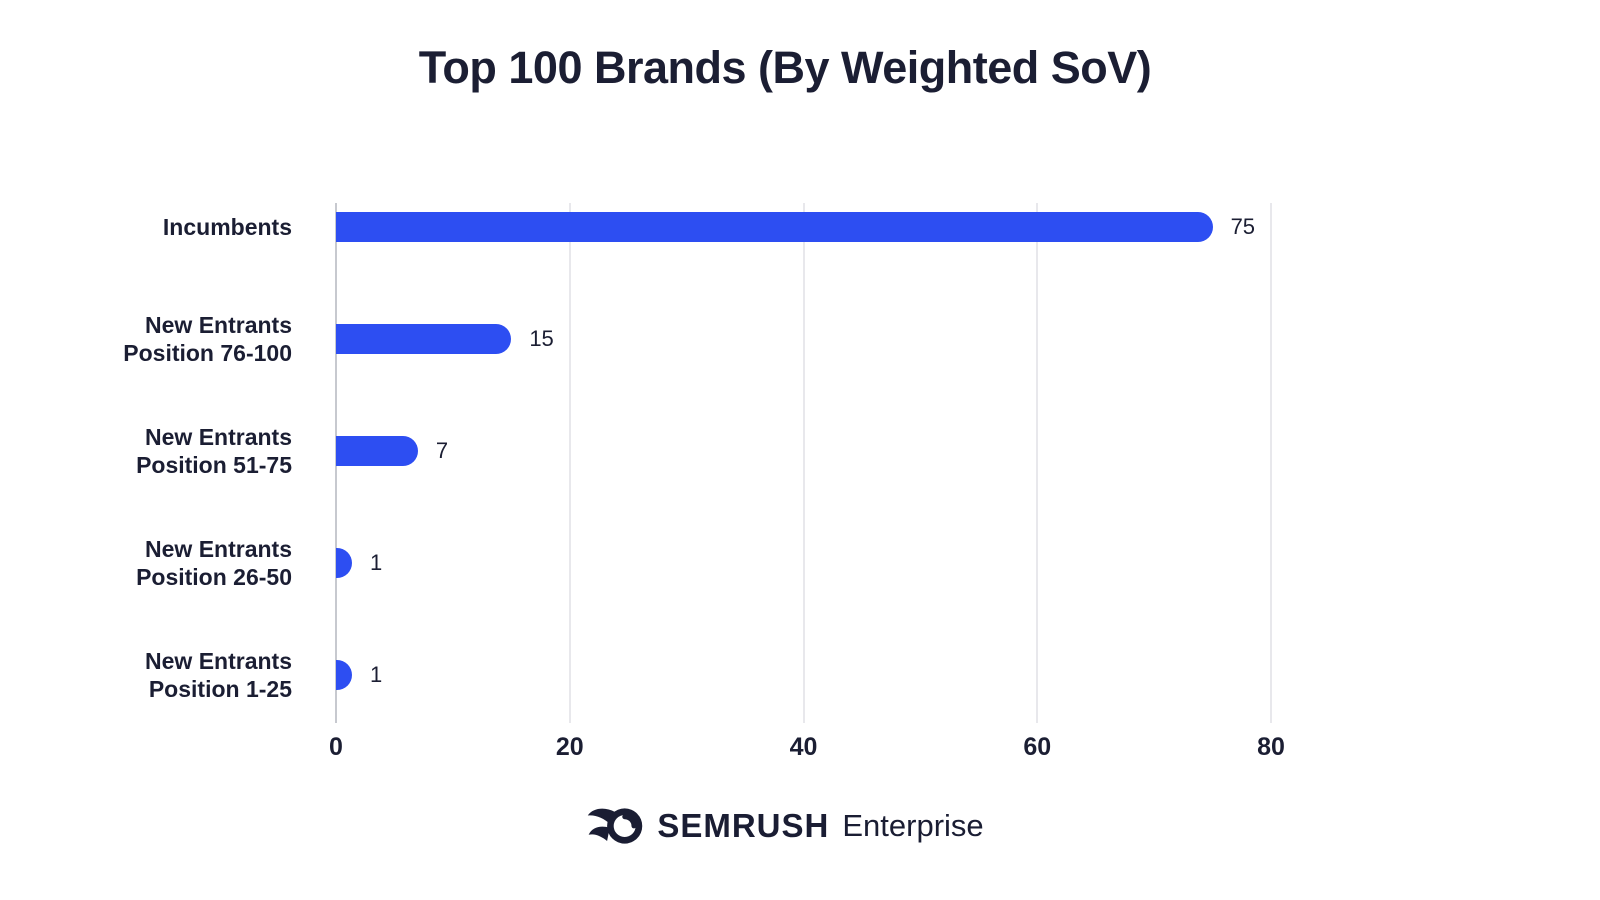 The width and height of the screenshot is (1600, 900). What do you see at coordinates (442, 450) in the screenshot?
I see `value-label: 7` at bounding box center [442, 450].